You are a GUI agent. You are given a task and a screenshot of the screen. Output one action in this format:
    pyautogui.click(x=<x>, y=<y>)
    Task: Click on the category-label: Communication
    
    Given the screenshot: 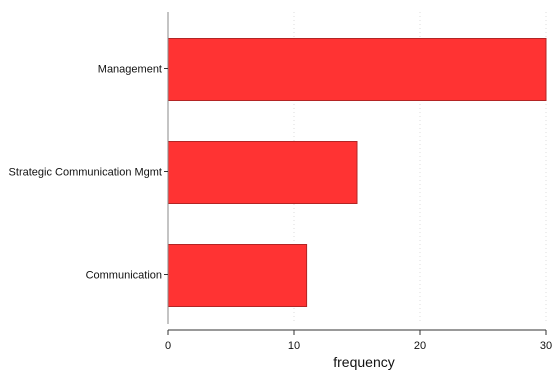 What is the action you would take?
    pyautogui.click(x=124, y=276)
    